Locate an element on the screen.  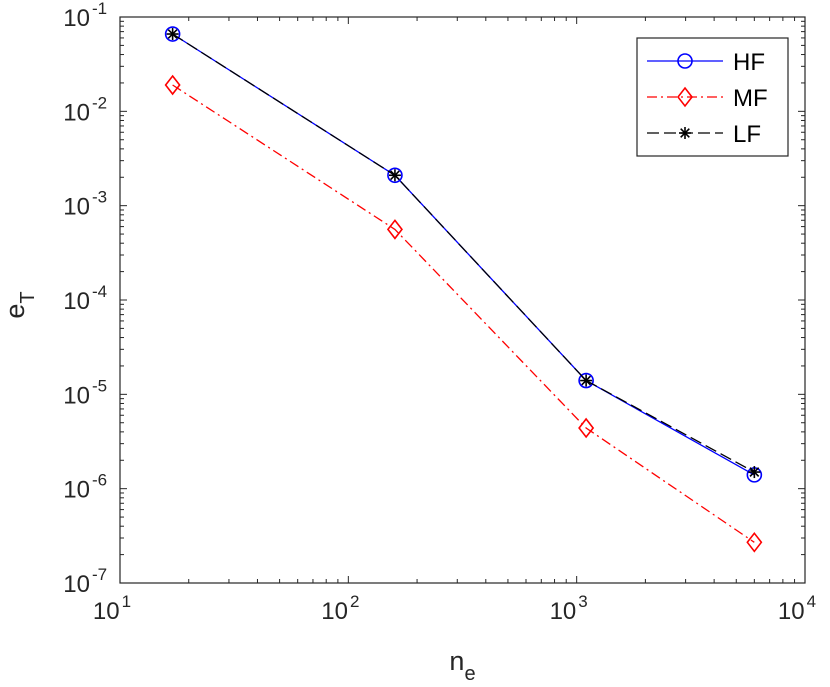
x-tick-label-exponent: 4 is located at coordinates (811, 601).